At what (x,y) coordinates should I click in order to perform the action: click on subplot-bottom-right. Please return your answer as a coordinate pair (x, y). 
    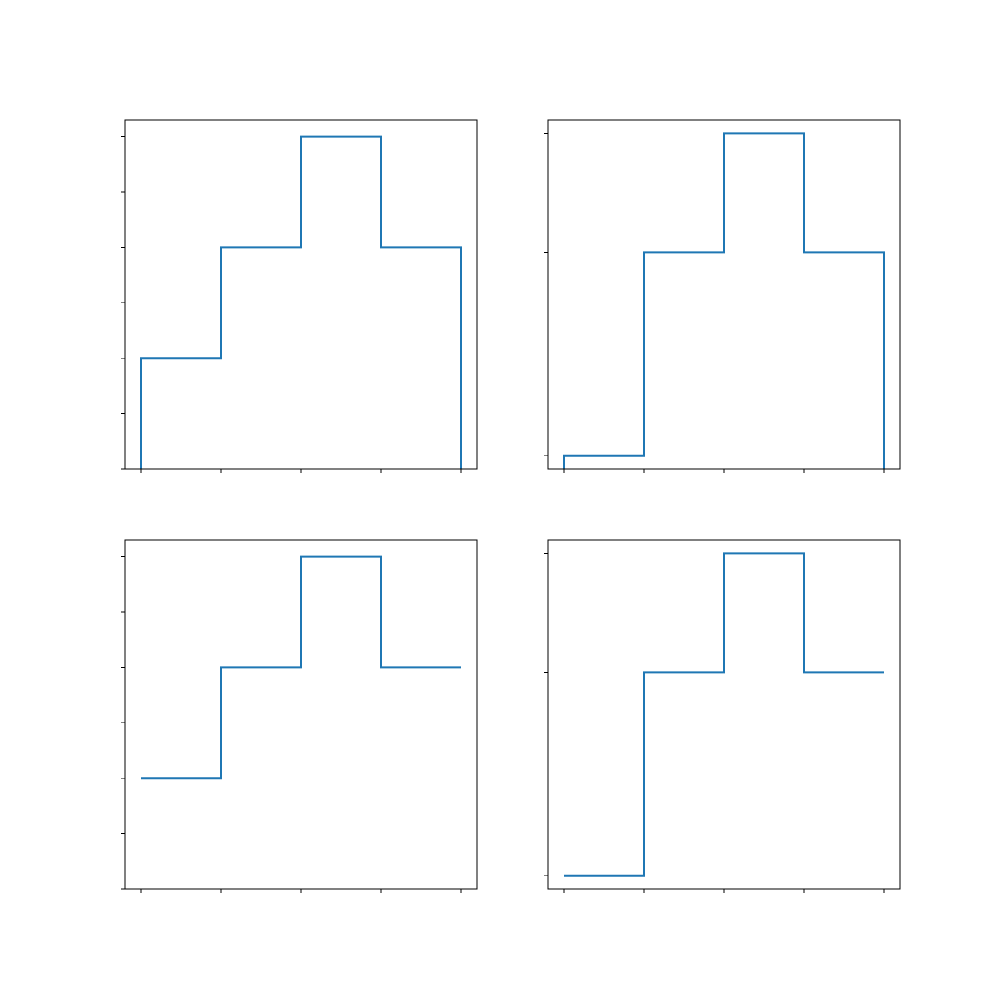
    Looking at the image, I should click on (722, 716).